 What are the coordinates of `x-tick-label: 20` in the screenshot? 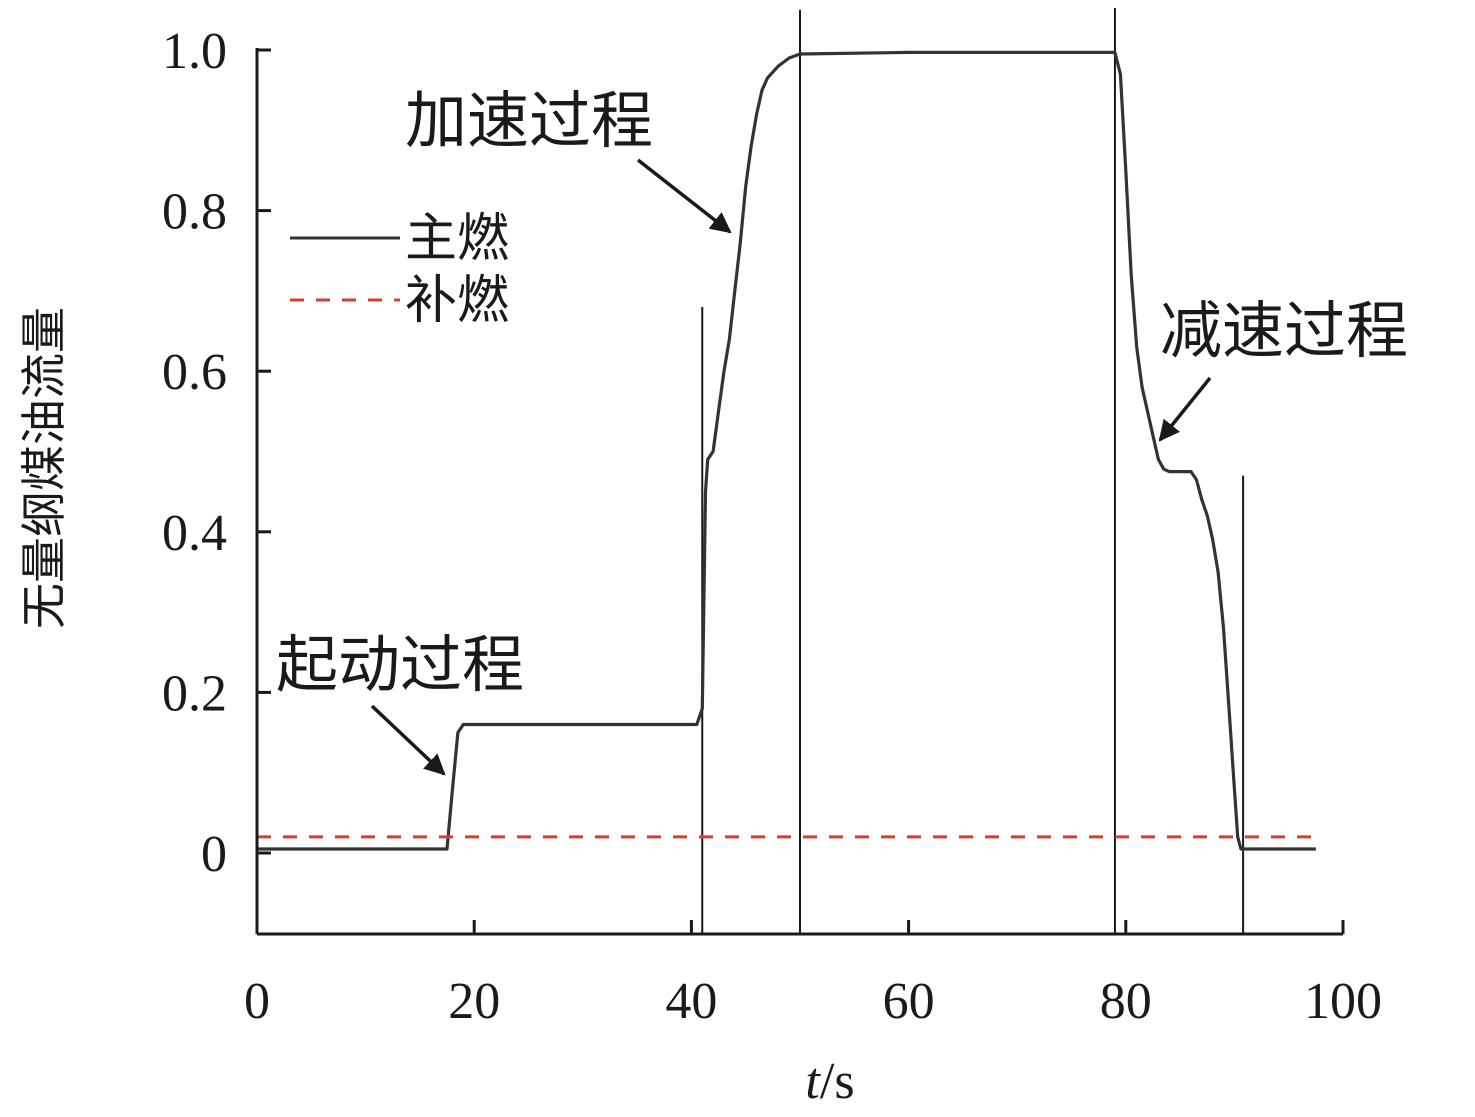 It's located at (474, 1001).